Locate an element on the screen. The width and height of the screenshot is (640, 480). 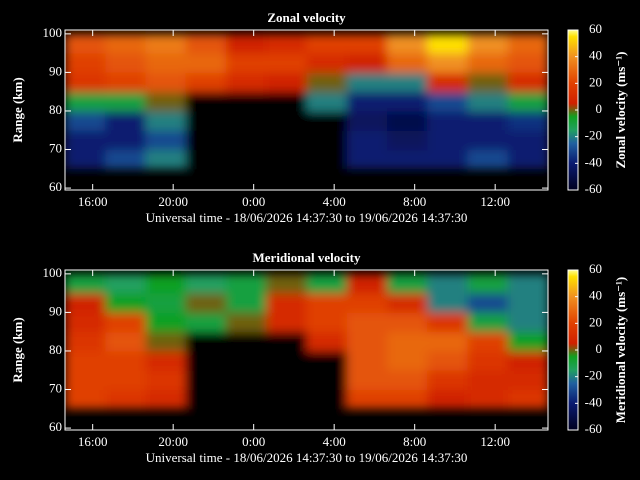
x-tick-label: 0:00 is located at coordinates (253, 201).